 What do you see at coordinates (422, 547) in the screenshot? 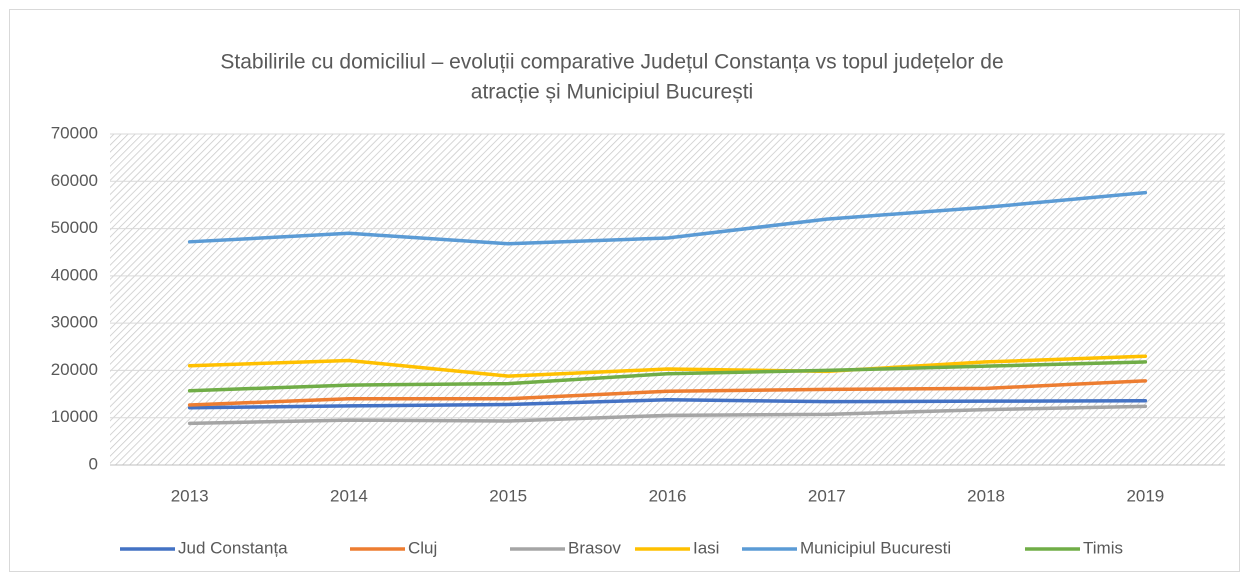
I see `legend-label: Cluj` at bounding box center [422, 547].